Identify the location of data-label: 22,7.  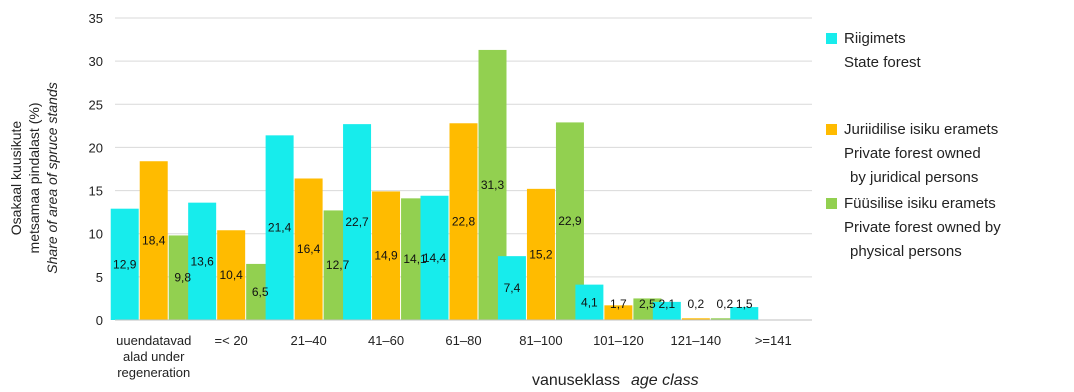
(357, 222).